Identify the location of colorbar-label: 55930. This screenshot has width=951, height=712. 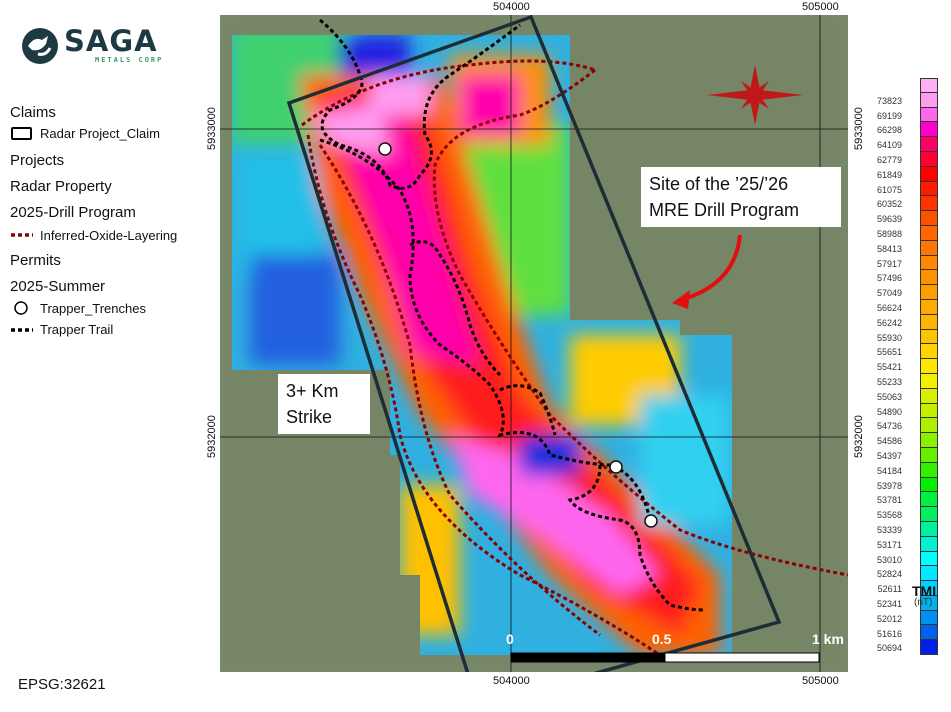
(889, 337).